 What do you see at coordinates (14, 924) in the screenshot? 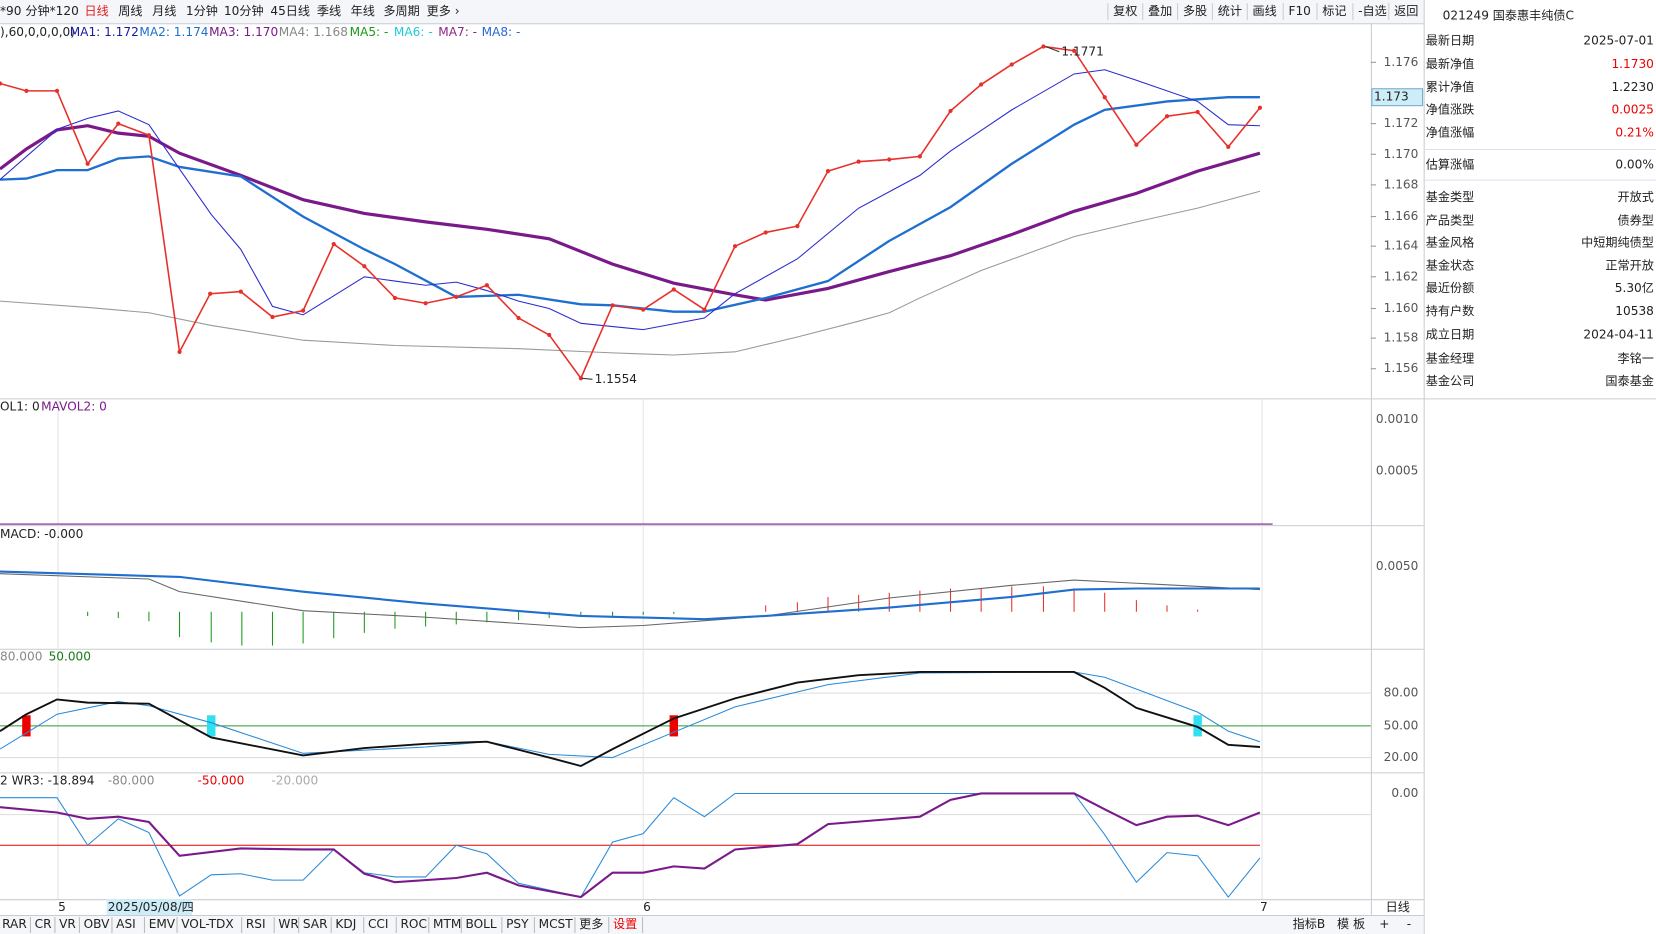
I see `indicator-tab: RAR` at bounding box center [14, 924].